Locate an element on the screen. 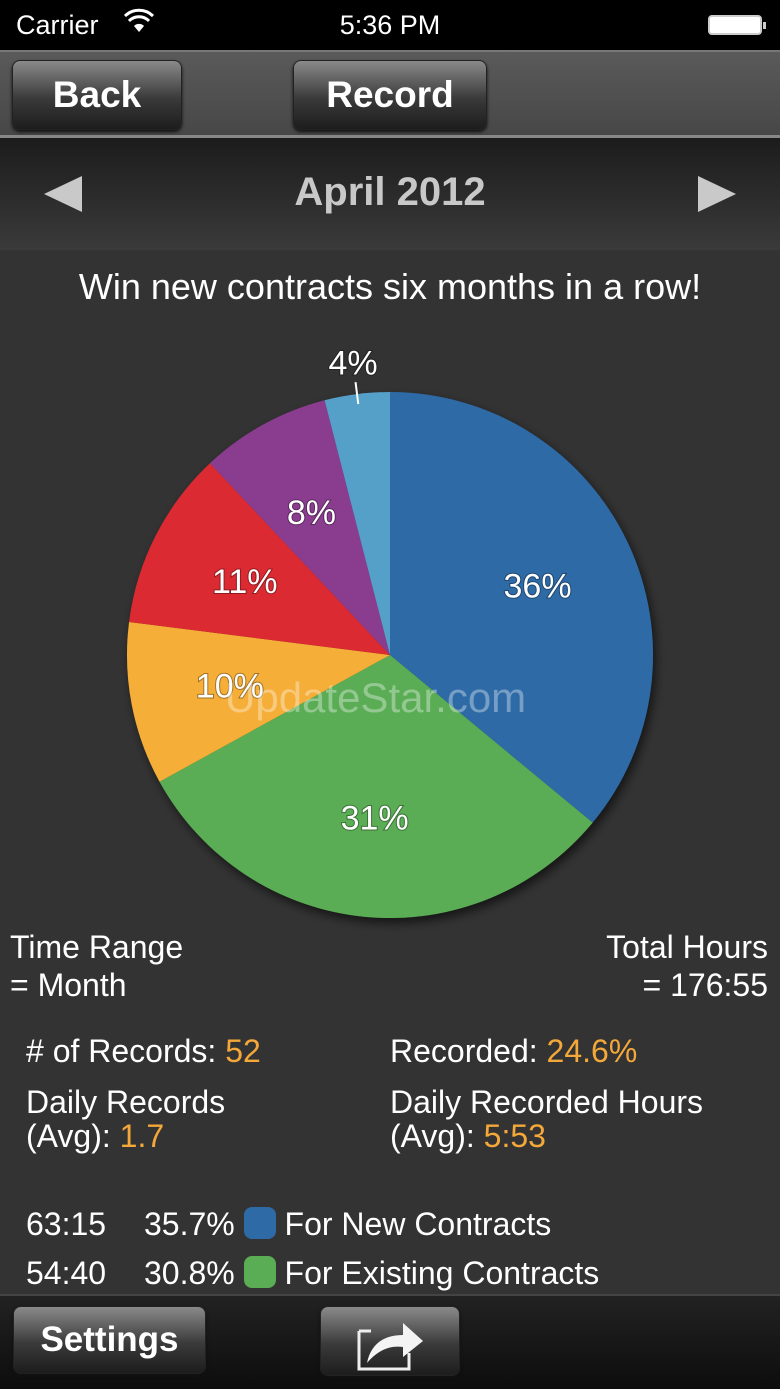  legend-row: 54:40 30.8% For Existing Contracts is located at coordinates (312, 1273).